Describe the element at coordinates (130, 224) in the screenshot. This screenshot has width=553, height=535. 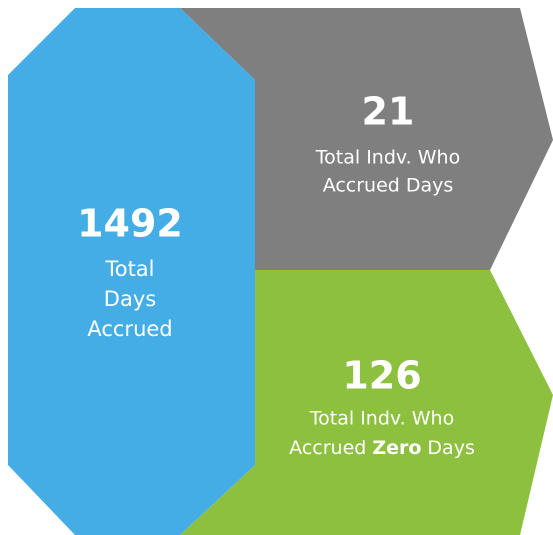
I see `total-days-value: 1492` at that location.